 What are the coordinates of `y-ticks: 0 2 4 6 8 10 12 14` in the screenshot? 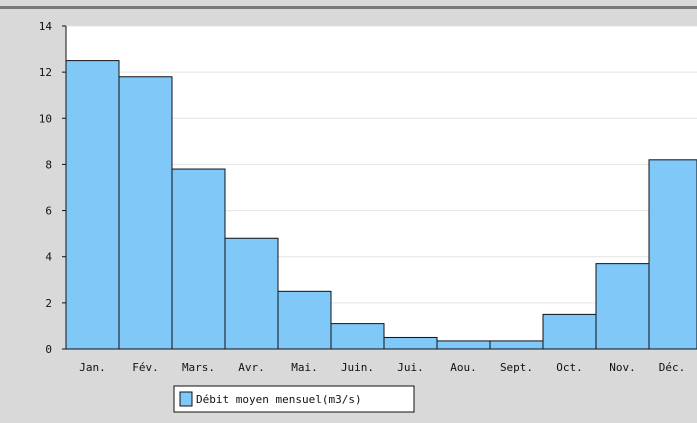 It's located at (52, 188).